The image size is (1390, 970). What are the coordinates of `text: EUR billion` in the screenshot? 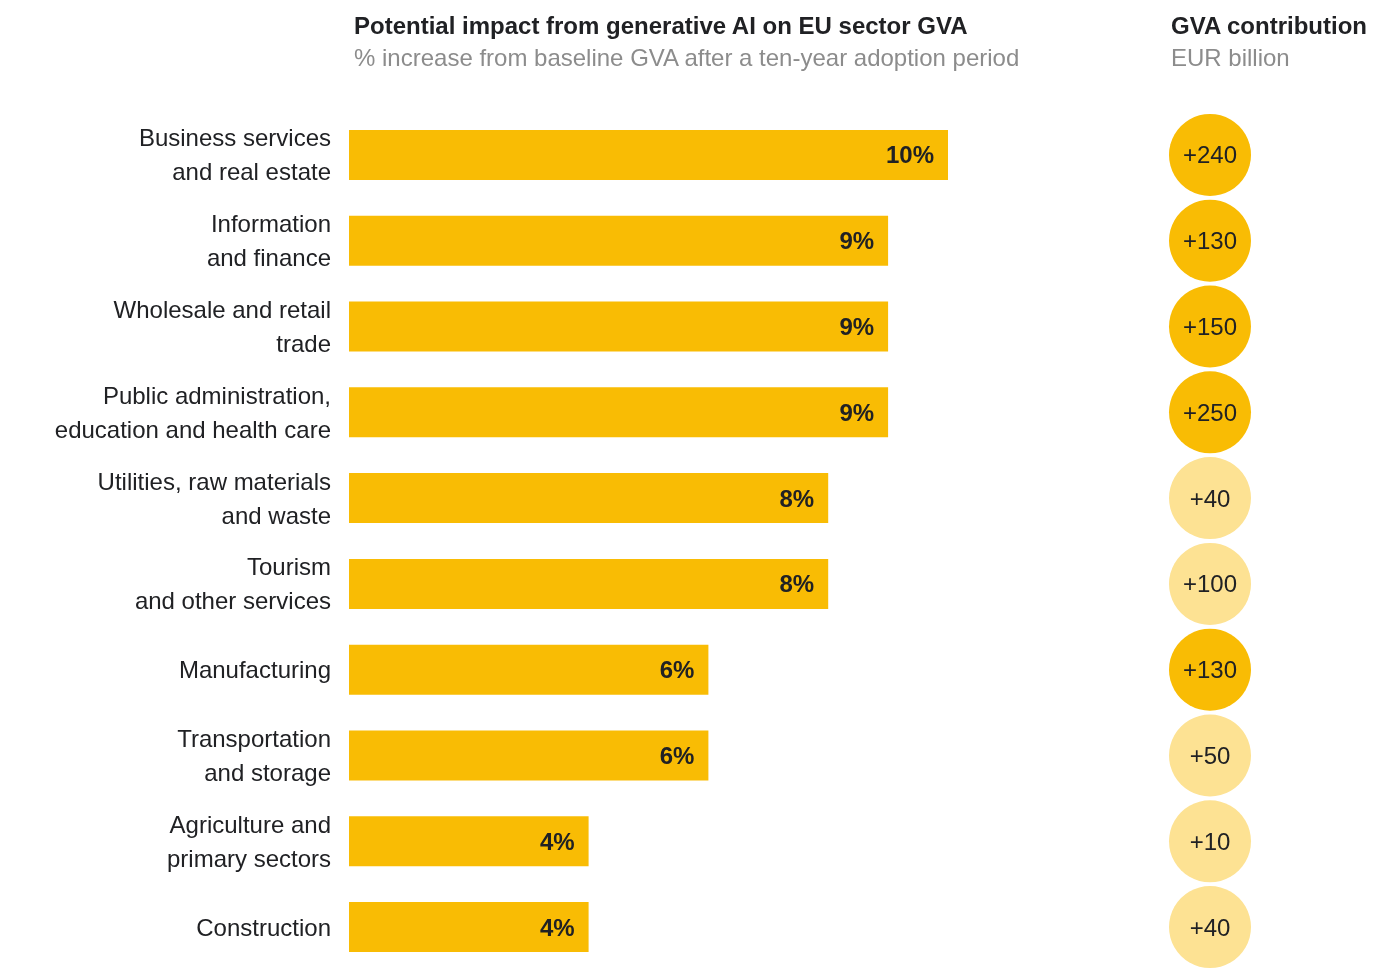 It's located at (1230, 57).